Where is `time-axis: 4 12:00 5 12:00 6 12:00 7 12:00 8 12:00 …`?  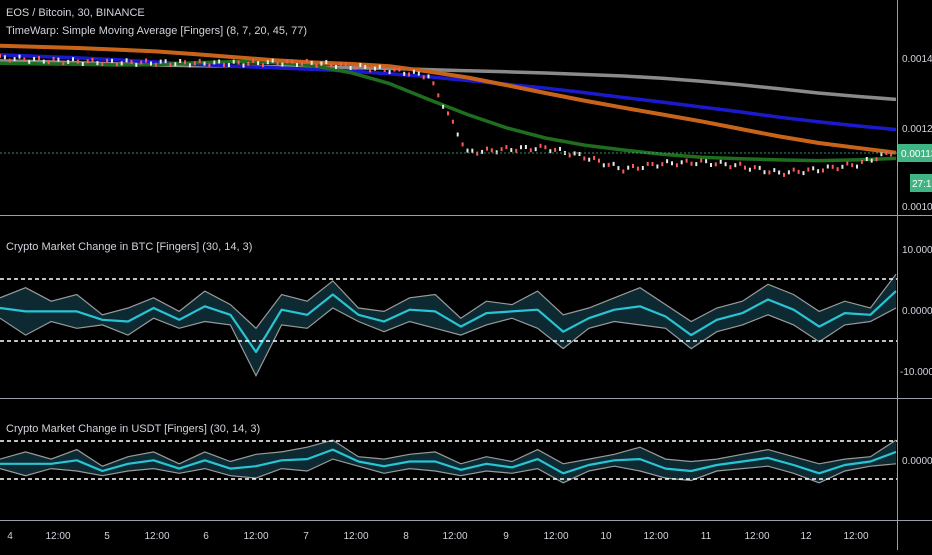
time-axis: 4 12:00 5 12:00 6 12:00 7 12:00 8 12:00 … is located at coordinates (438, 536).